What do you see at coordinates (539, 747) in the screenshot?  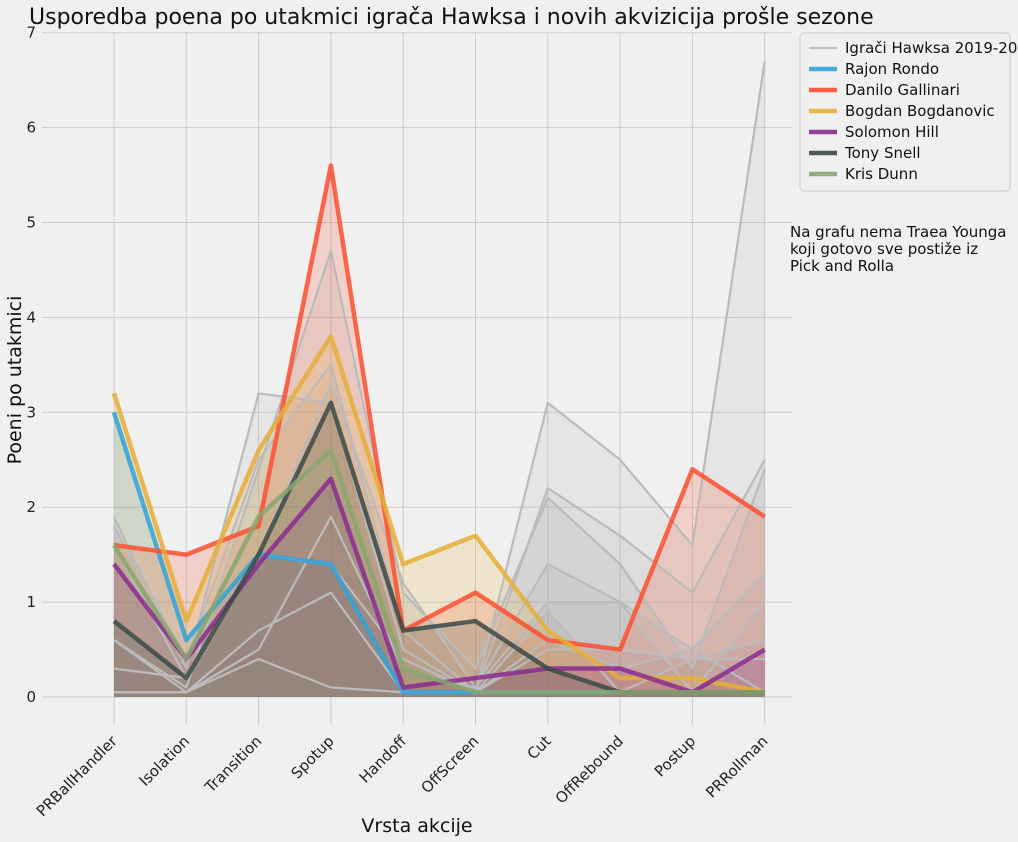 I see `x-tick-label: Cut` at bounding box center [539, 747].